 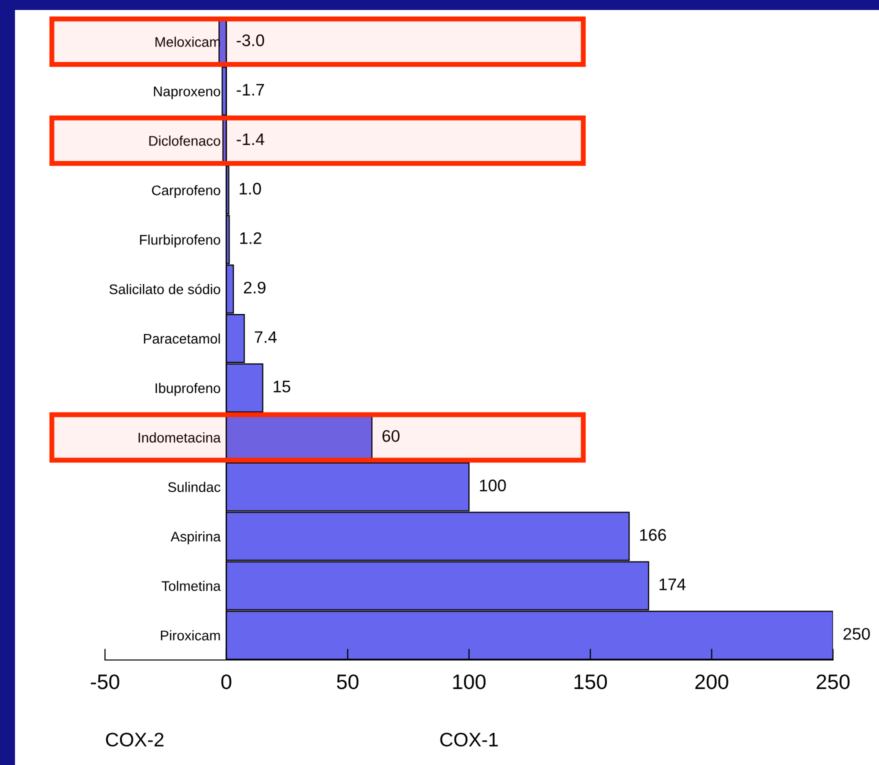 What do you see at coordinates (194, 487) in the screenshot?
I see `y-tick-label: Sulindac` at bounding box center [194, 487].